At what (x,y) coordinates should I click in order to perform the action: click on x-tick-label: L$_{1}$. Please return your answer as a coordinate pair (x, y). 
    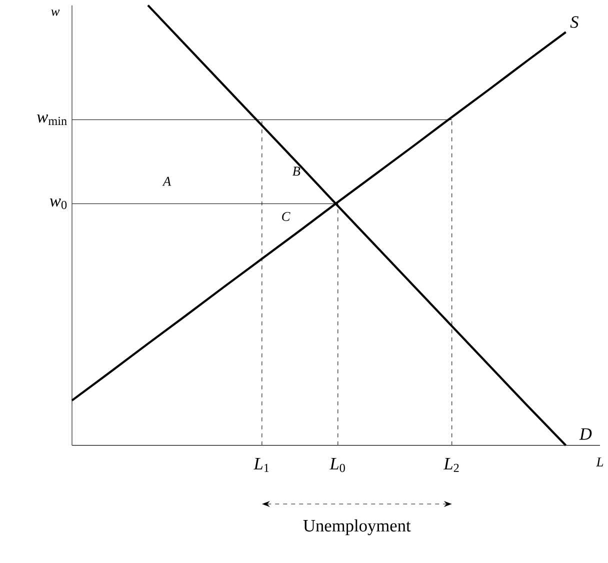
    Looking at the image, I should click on (261, 465).